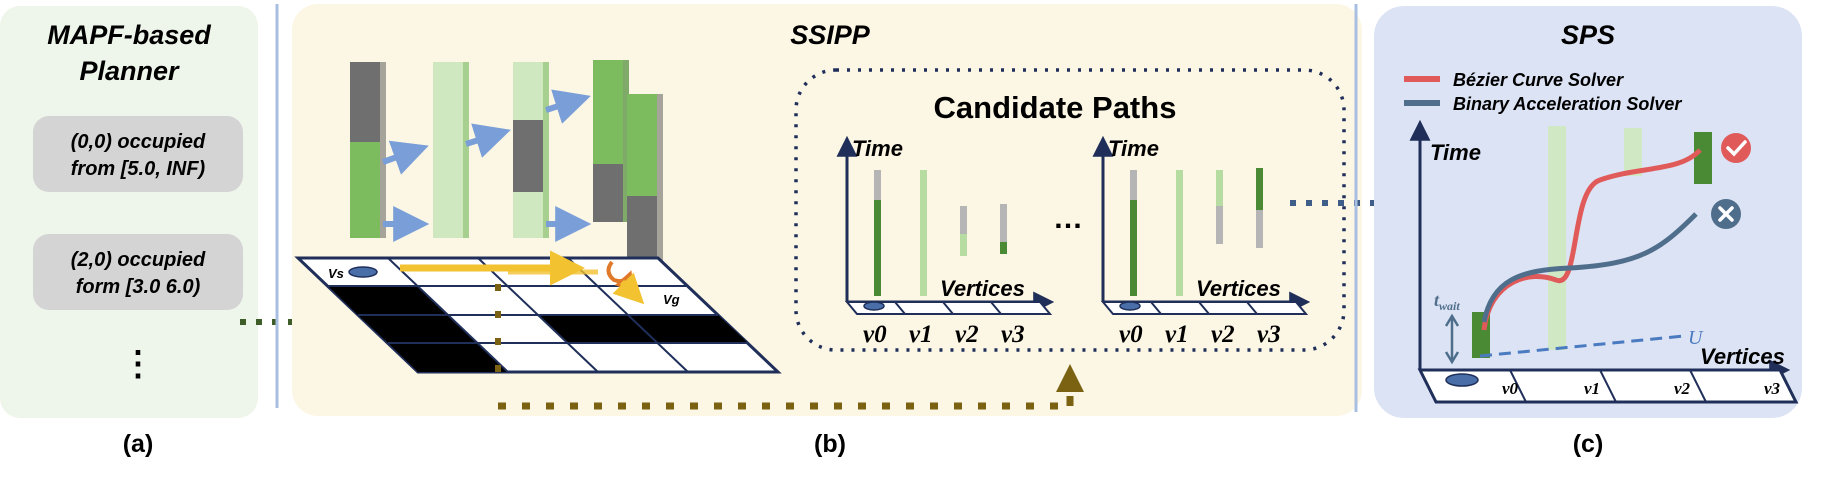  What do you see at coordinates (1538, 80) in the screenshot?
I see `legend-red-label: Bézier Curve Solver` at bounding box center [1538, 80].